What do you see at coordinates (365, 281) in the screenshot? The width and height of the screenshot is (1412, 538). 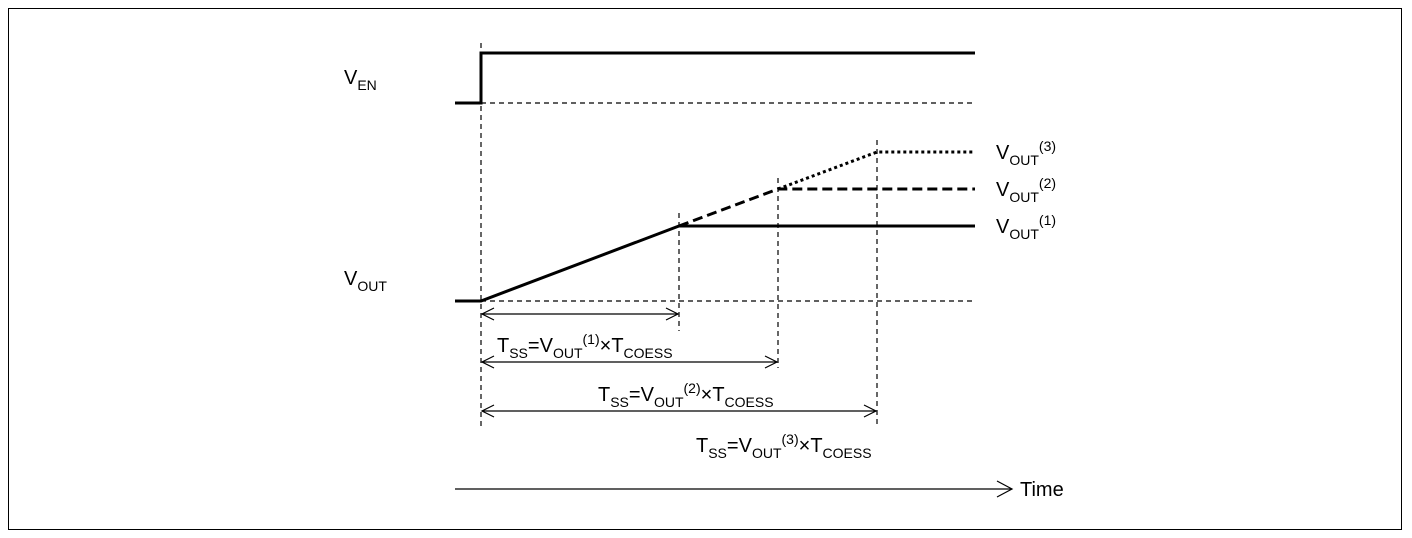 I see `output-label: VOUT` at bounding box center [365, 281].